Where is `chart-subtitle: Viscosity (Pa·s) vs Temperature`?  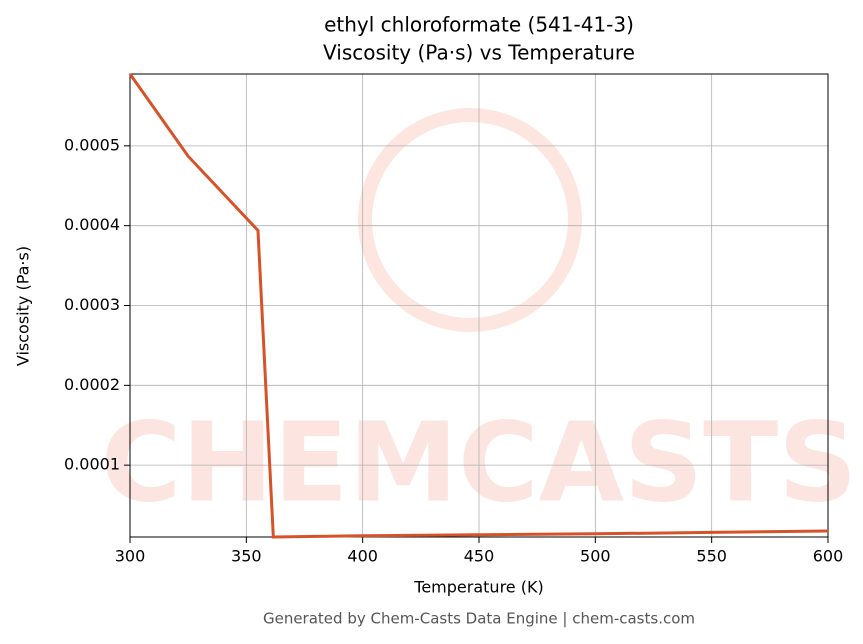 chart-subtitle: Viscosity (Pa·s) vs Temperature is located at coordinates (479, 53).